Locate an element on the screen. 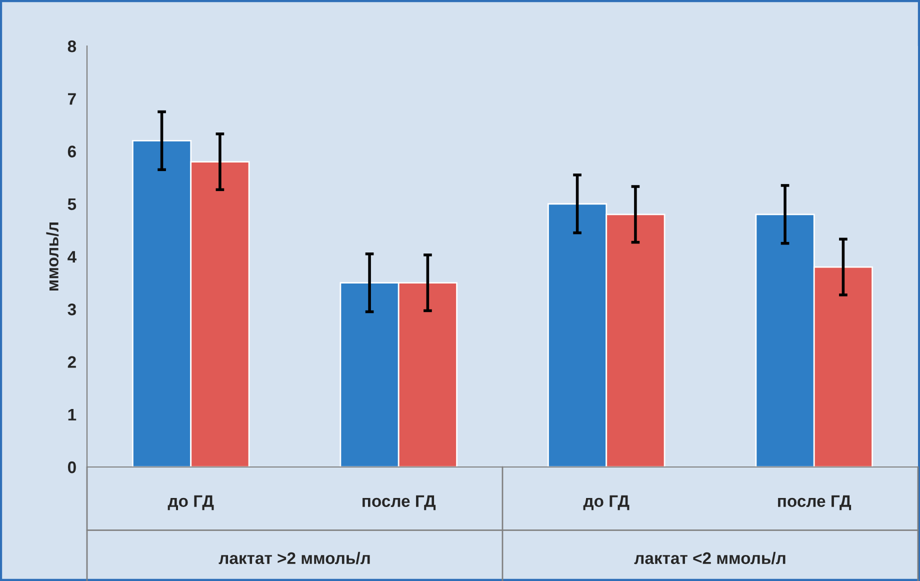 This screenshot has height=581, width=920. y-tick-label: 6 is located at coordinates (72, 152).